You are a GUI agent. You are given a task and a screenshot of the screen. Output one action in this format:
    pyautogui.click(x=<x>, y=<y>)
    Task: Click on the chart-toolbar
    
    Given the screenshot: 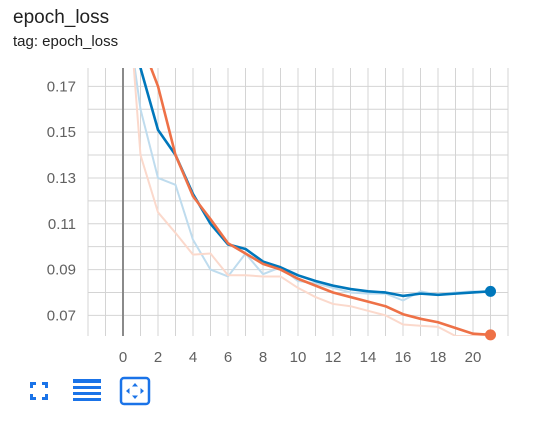 What is the action you would take?
    pyautogui.click(x=94, y=391)
    